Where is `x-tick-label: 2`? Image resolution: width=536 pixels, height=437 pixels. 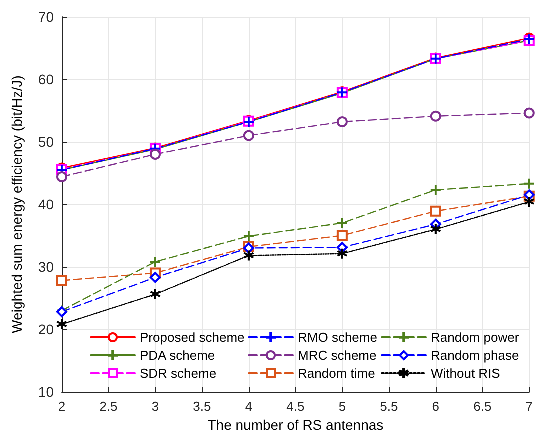
x-tick-label: 2 is located at coordinates (62, 406).